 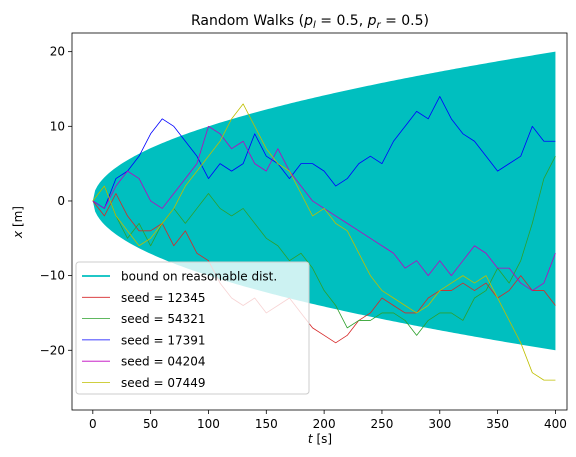 I want to click on chart-title: Random Walks (pl = 0.5, pr = 0.5), so click(x=310, y=22).